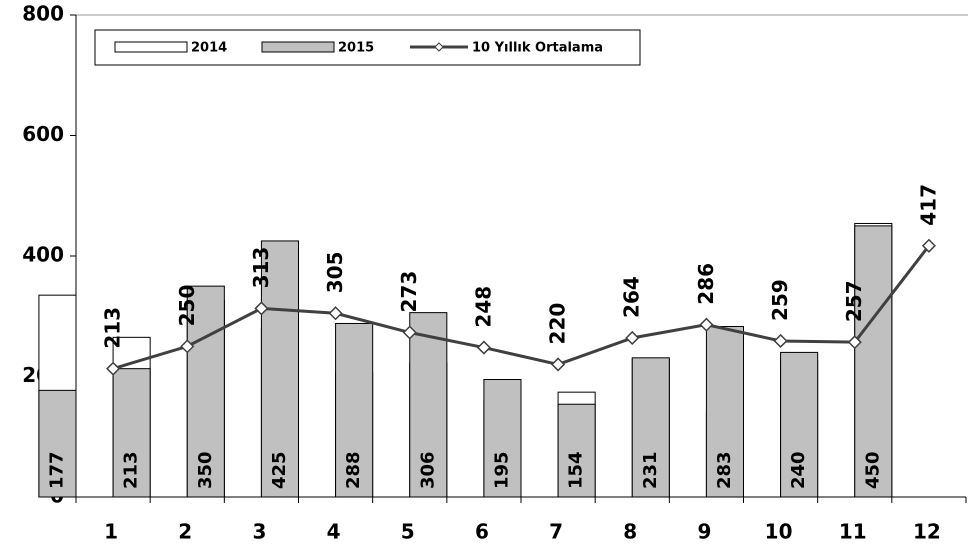  I want to click on x-tick-label: 1, so click(111, 532).